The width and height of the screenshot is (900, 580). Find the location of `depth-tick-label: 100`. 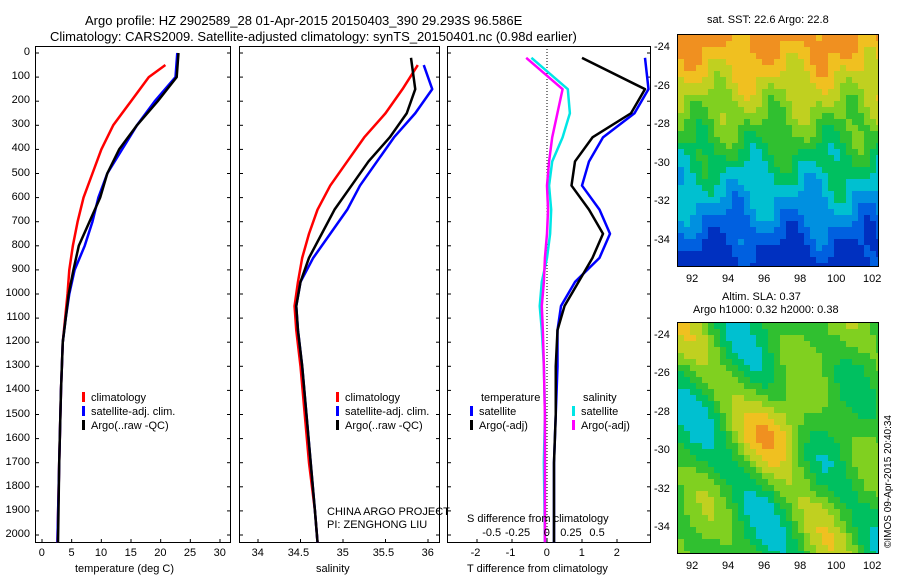

depth-tick-label: 100 is located at coordinates (20, 76).